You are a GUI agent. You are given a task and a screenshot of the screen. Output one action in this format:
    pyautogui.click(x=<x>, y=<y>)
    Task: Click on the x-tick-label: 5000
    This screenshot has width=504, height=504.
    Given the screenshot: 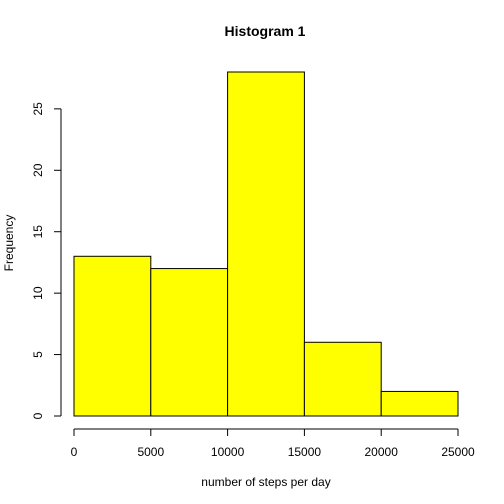 What is the action you would take?
    pyautogui.click(x=150, y=452)
    